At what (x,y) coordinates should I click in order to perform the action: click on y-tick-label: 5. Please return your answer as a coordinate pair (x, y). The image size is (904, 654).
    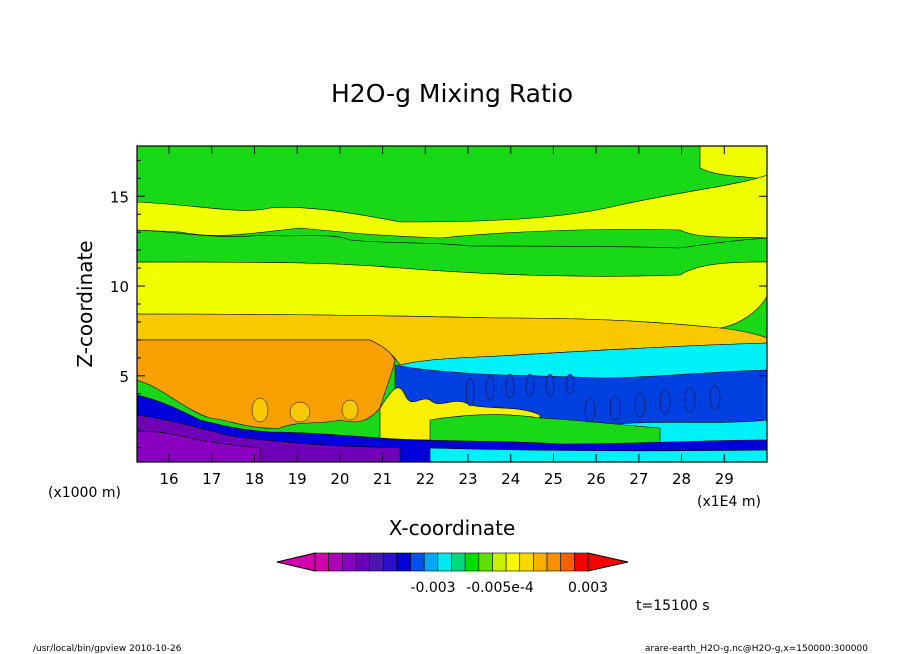
    Looking at the image, I should click on (124, 377).